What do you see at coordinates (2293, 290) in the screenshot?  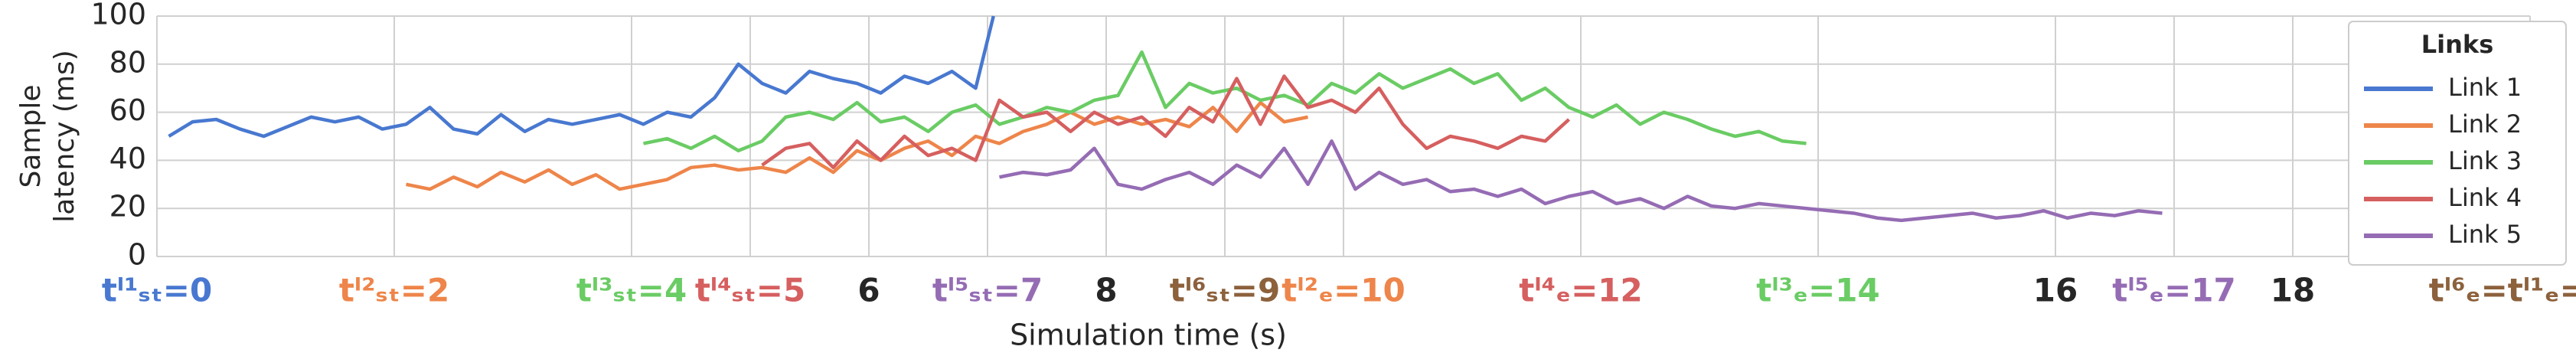 I see `x-tick-label: 18` at bounding box center [2293, 290].